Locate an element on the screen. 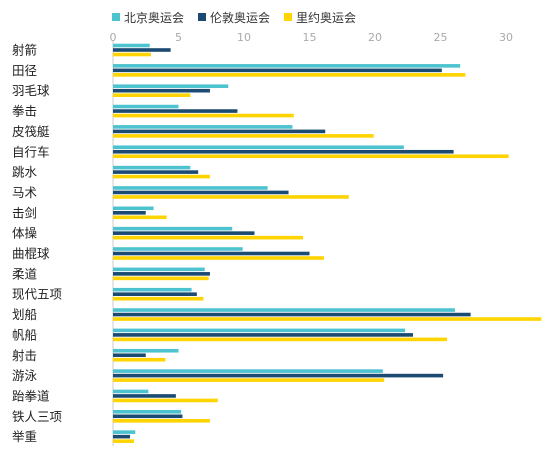 The height and width of the screenshot is (454, 550). category-label: 跆拳道 is located at coordinates (31, 395).